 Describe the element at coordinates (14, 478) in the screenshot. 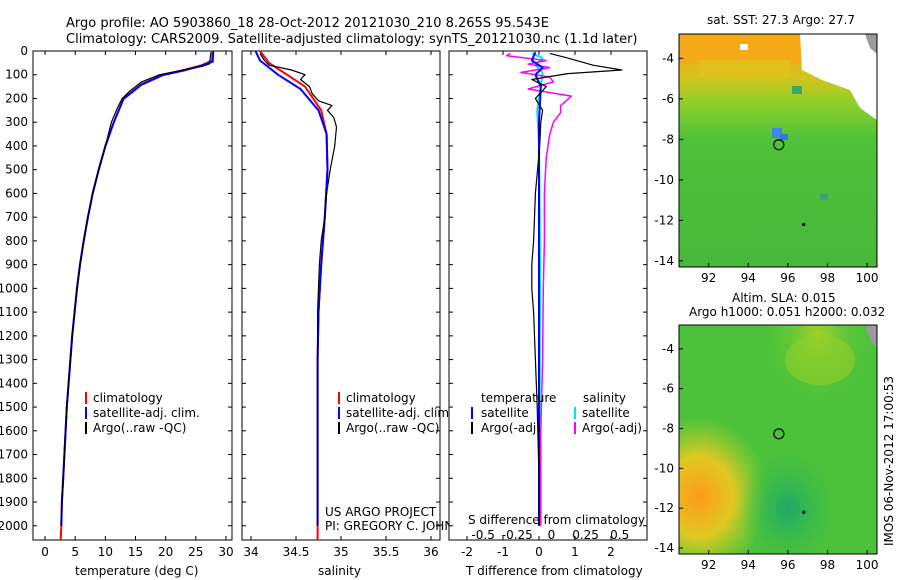

I see `y-tick-label: 1800` at that location.